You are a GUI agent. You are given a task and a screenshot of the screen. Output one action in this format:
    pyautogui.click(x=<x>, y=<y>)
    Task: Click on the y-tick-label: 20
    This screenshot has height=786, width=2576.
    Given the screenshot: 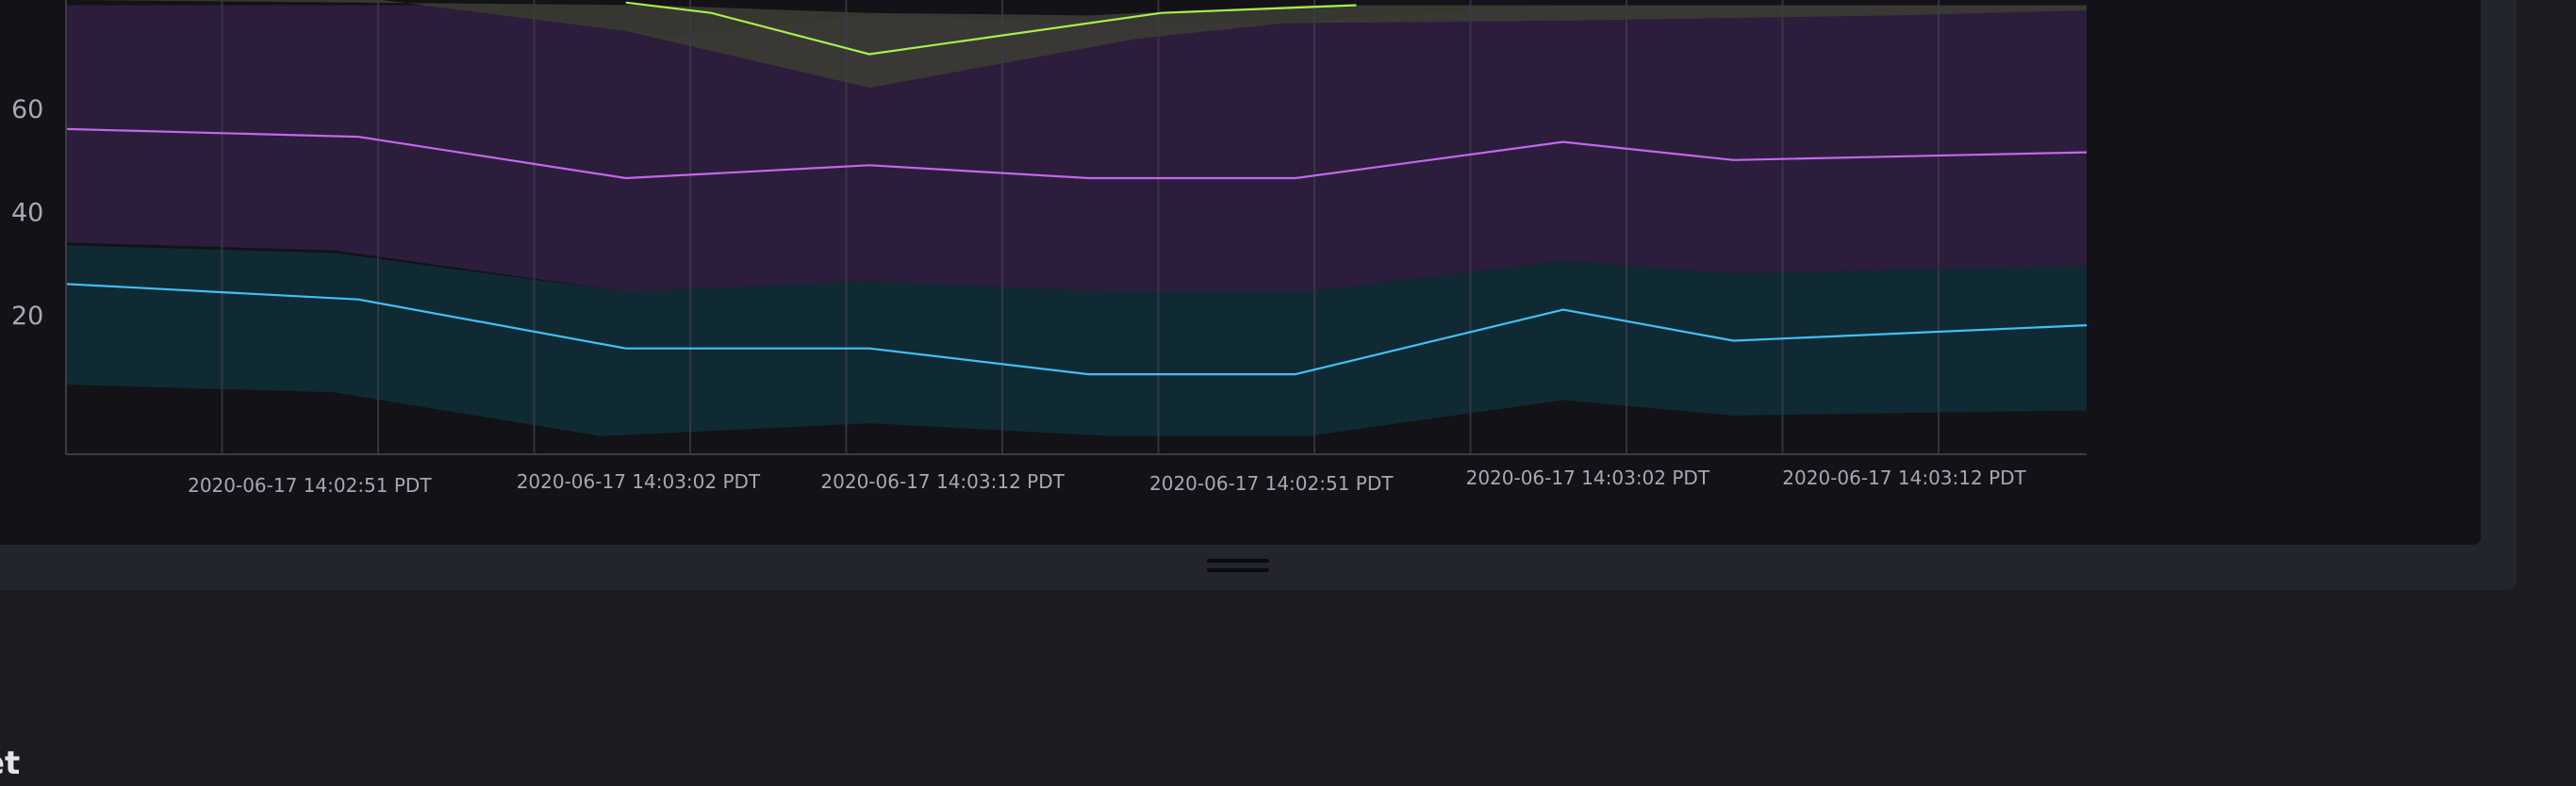 What is the action you would take?
    pyautogui.click(x=27, y=317)
    